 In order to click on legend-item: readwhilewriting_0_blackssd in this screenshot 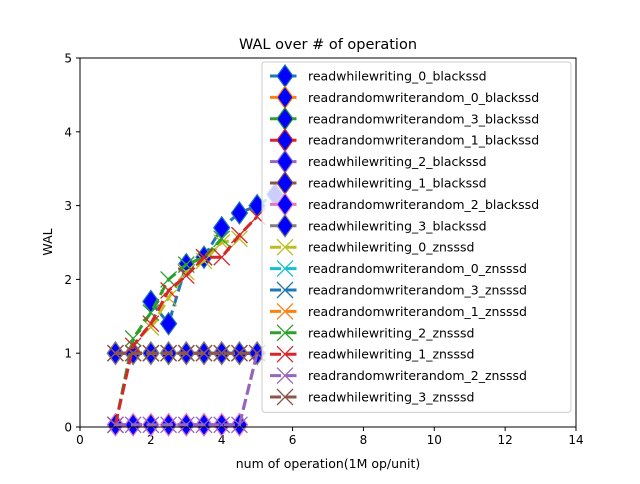, I will do `click(378, 76)`.